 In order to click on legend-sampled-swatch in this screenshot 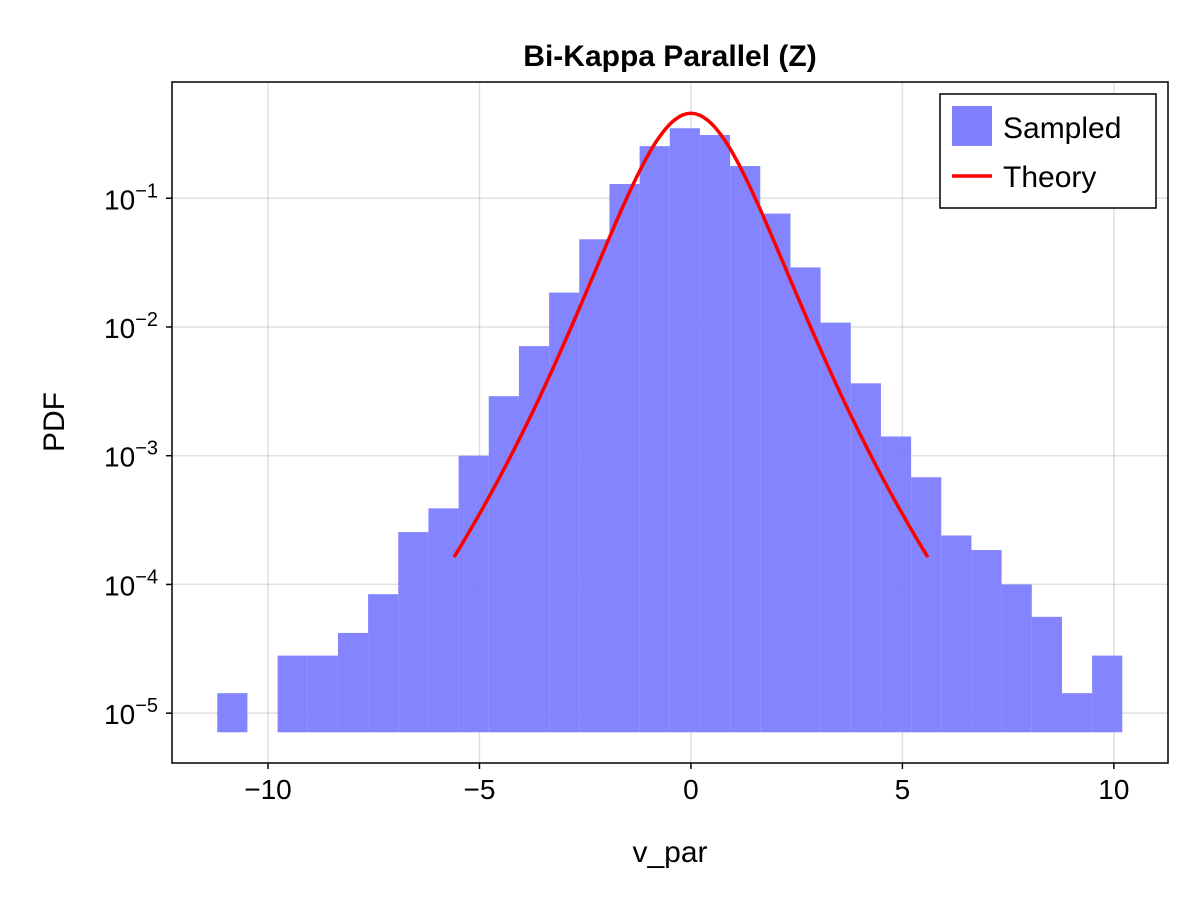, I will do `click(972, 126)`.